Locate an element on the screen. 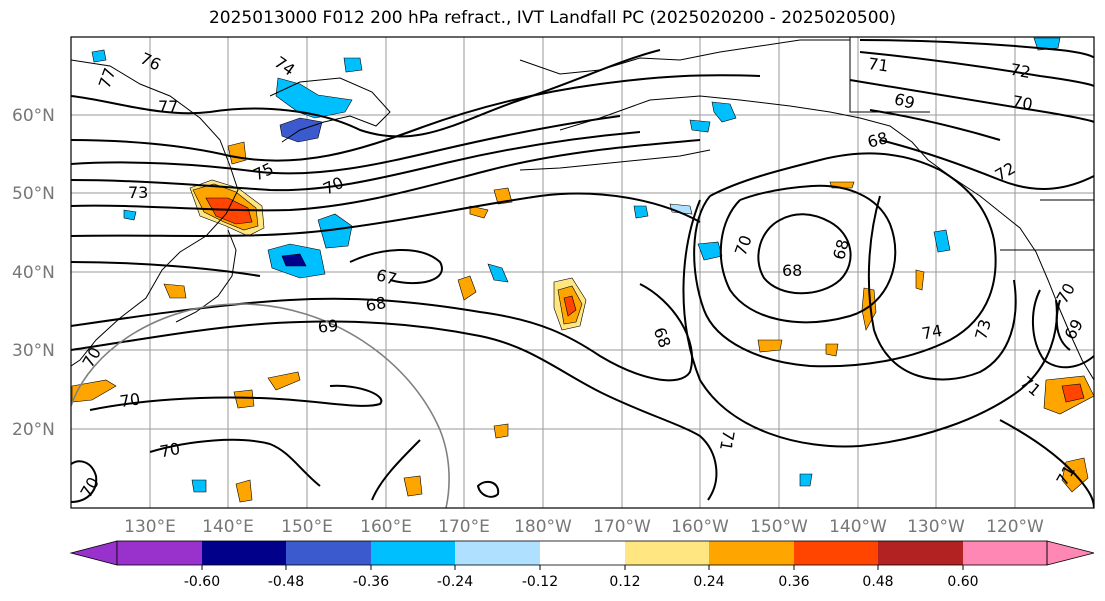 The width and height of the screenshot is (1105, 601). lat-label-30n: 30°N is located at coordinates (33, 351).